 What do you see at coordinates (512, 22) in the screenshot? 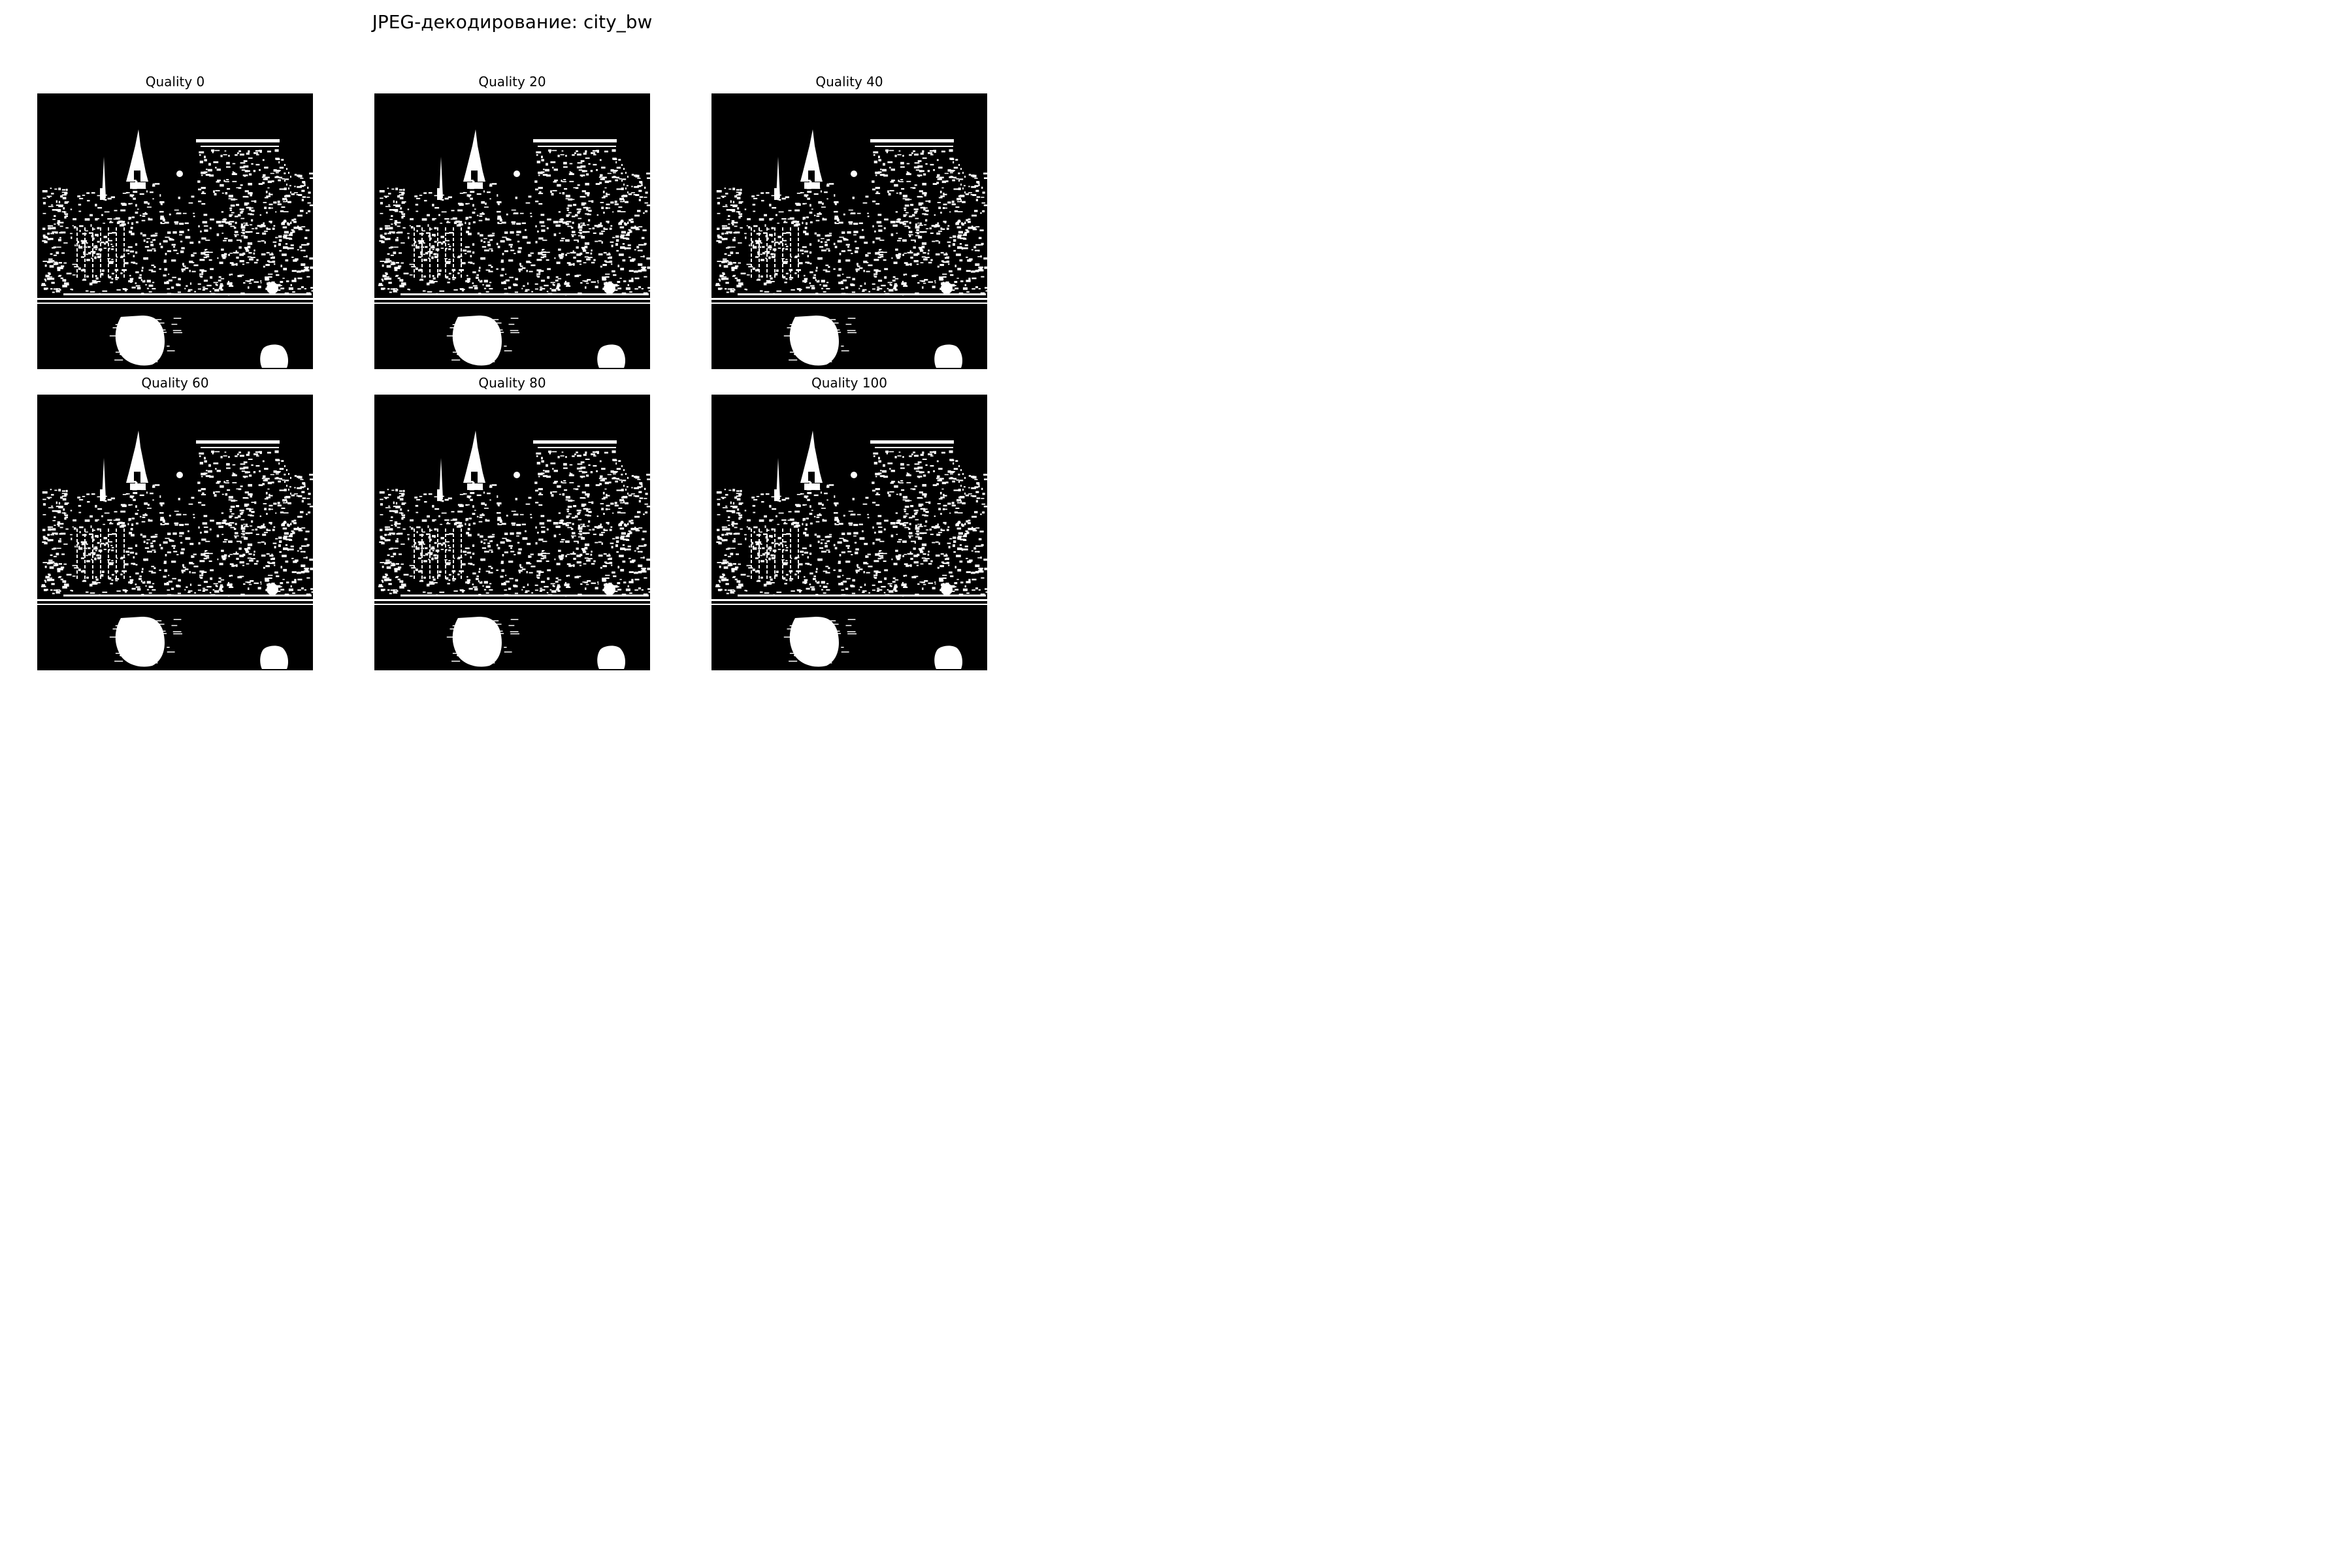
I see `figure-title: JPEG-декодирование: city_bw` at bounding box center [512, 22].